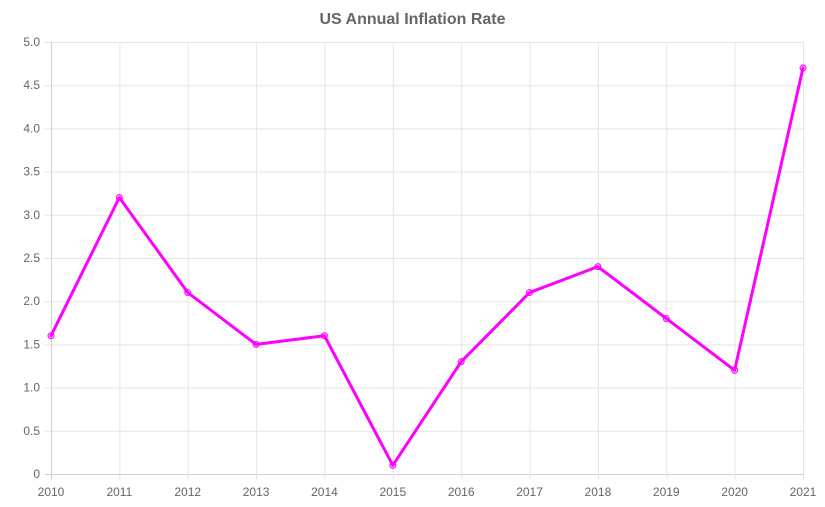  I want to click on x-tick-label: 2016, so click(461, 492).